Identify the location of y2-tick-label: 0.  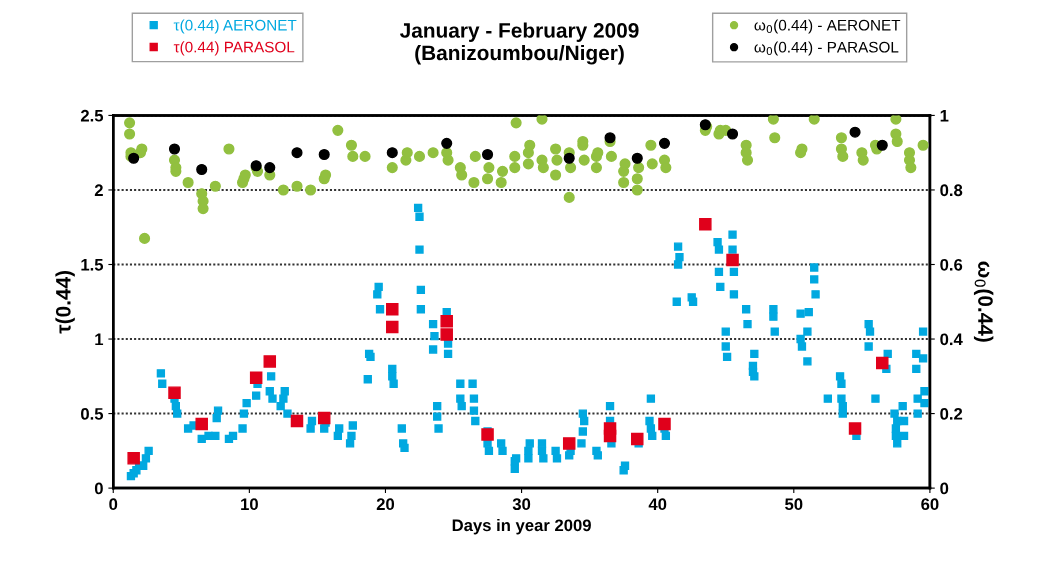
(944, 488).